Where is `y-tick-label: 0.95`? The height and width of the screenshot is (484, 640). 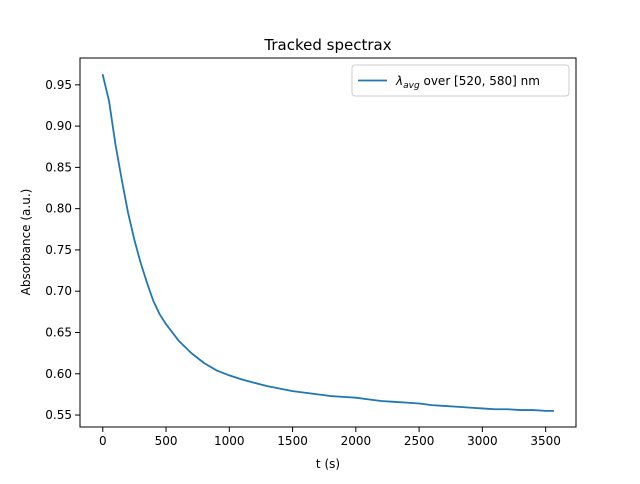 y-tick-label: 0.95 is located at coordinates (58, 85).